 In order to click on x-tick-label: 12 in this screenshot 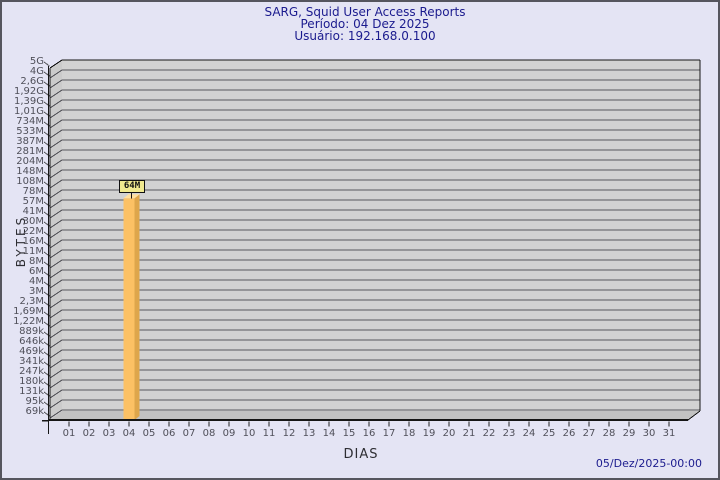, I will do `click(289, 433)`.